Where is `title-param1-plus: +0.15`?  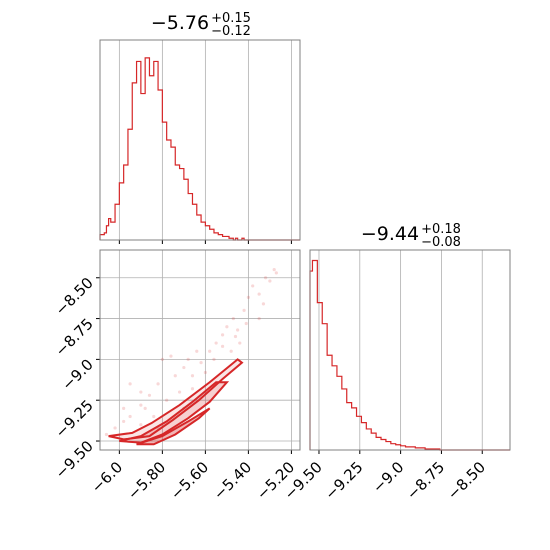
title-param1-plus: +0.15 is located at coordinates (231, 18).